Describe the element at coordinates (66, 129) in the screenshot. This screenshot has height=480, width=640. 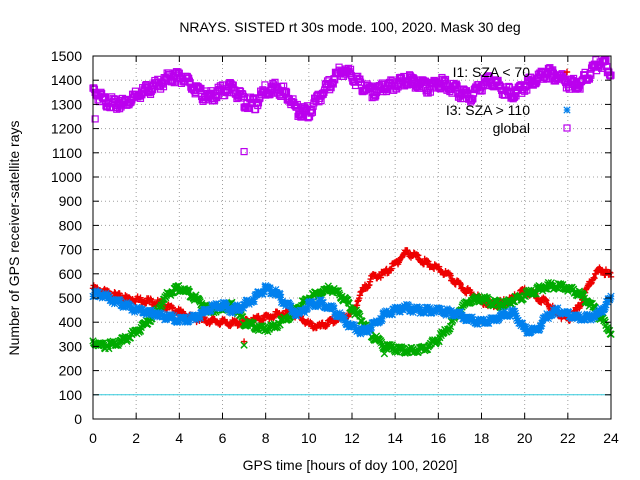
I see `y-tick-label: 1200` at that location.